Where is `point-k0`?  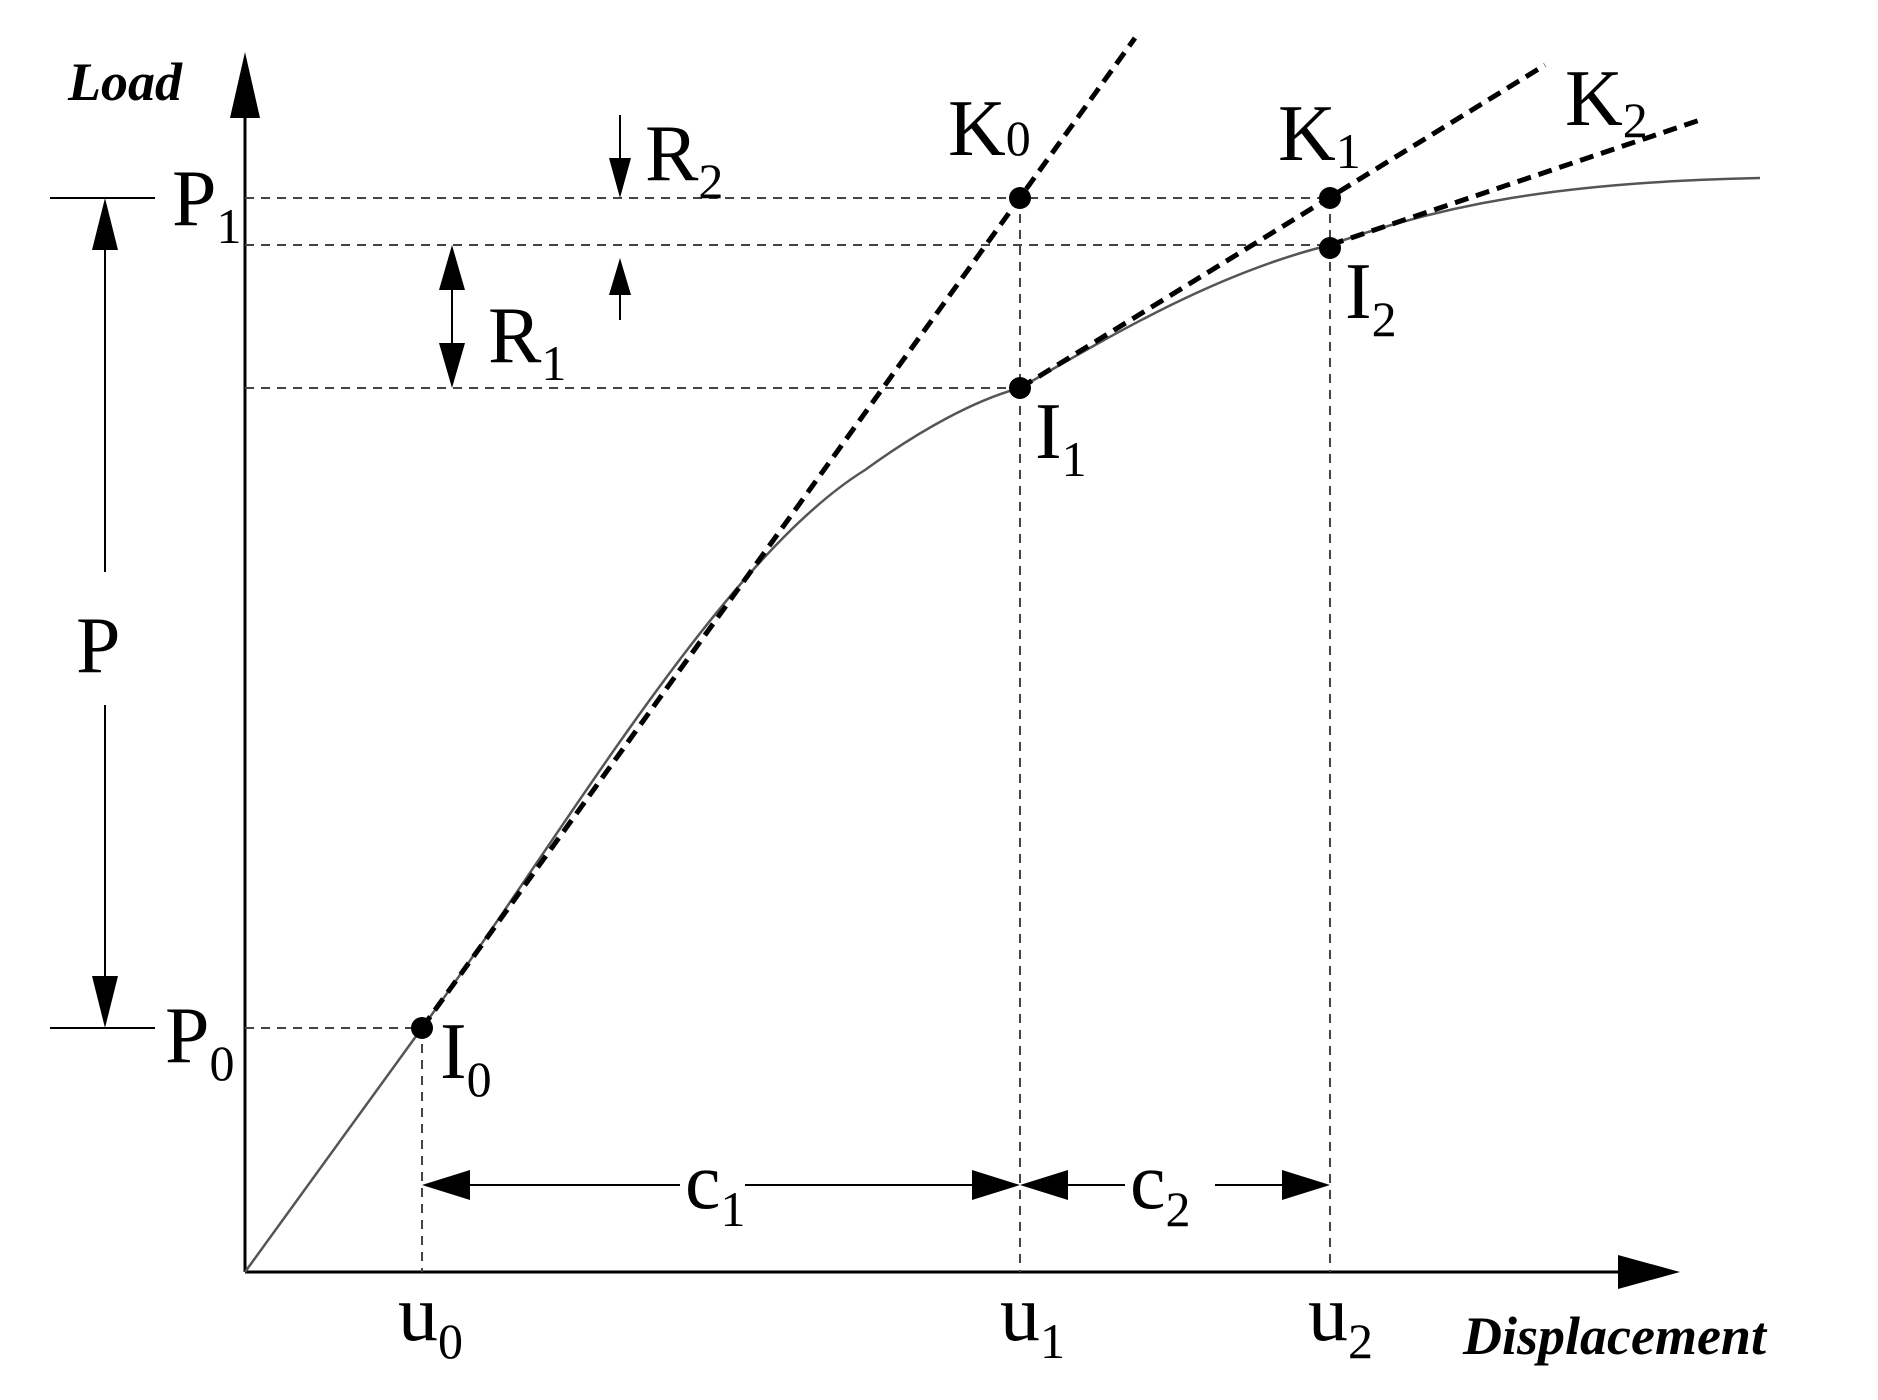 point-k0 is located at coordinates (1020, 198).